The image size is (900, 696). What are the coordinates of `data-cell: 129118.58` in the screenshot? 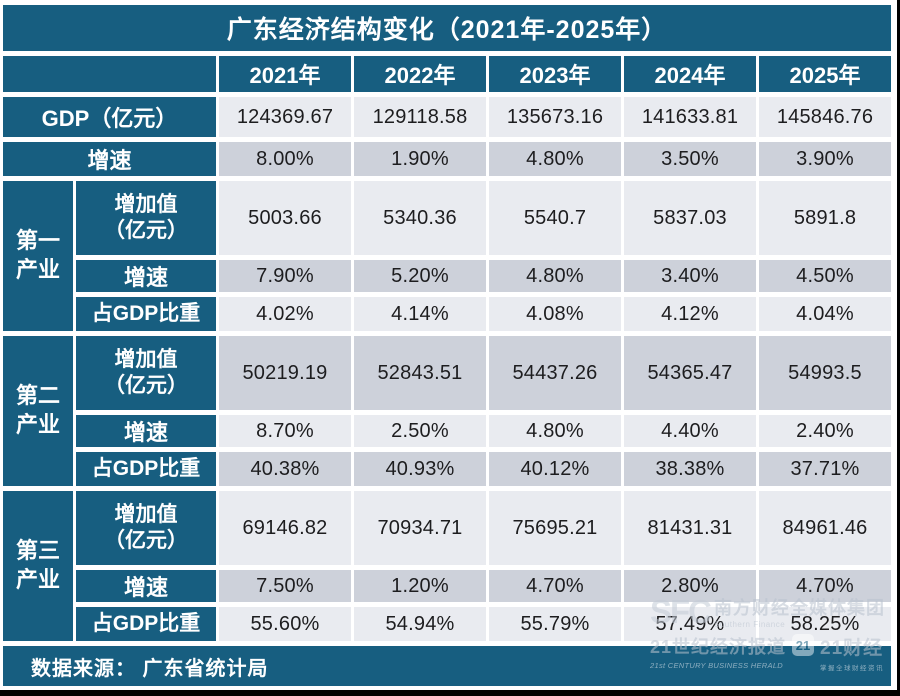 It's located at (420, 117).